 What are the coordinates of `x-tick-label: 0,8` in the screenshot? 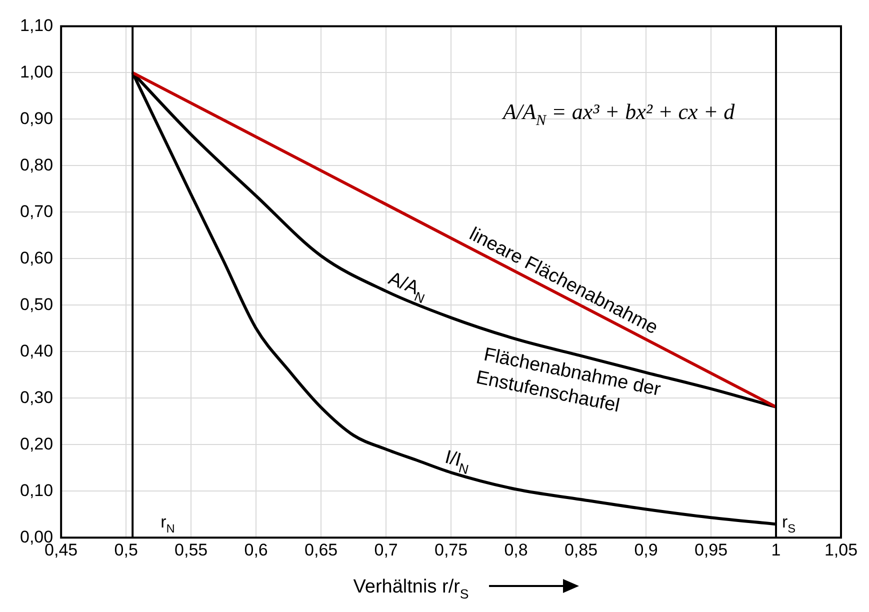 It's located at (516, 550).